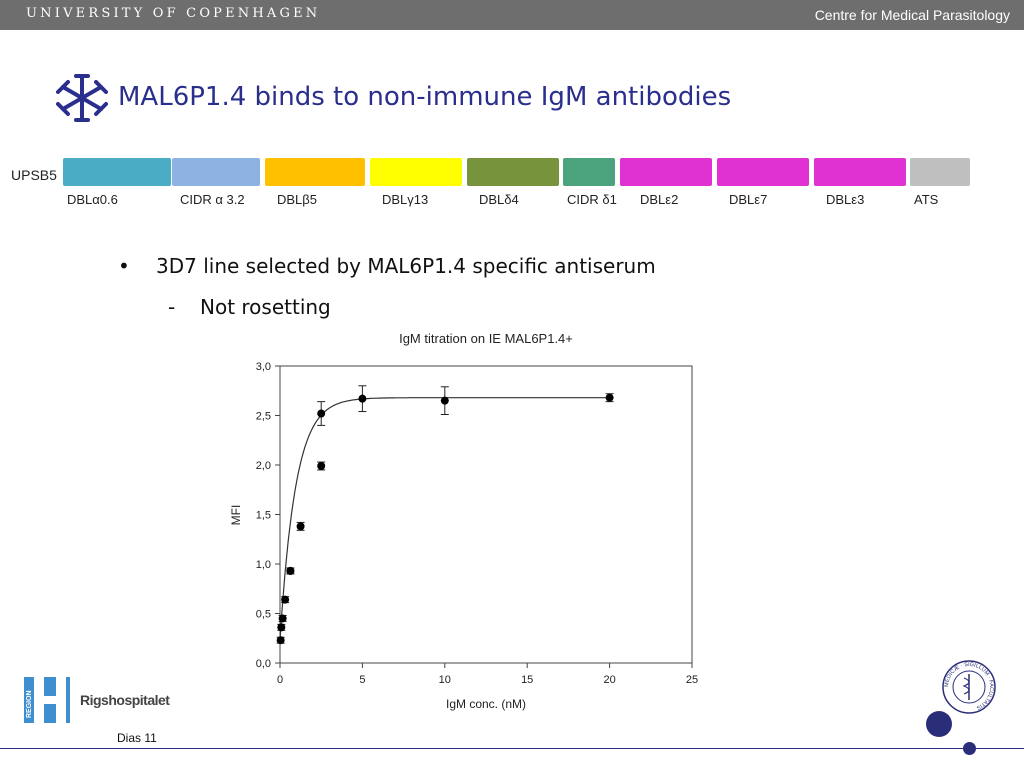 The height and width of the screenshot is (768, 1024). What do you see at coordinates (82, 98) in the screenshot?
I see `antibody-logo-icon` at bounding box center [82, 98].